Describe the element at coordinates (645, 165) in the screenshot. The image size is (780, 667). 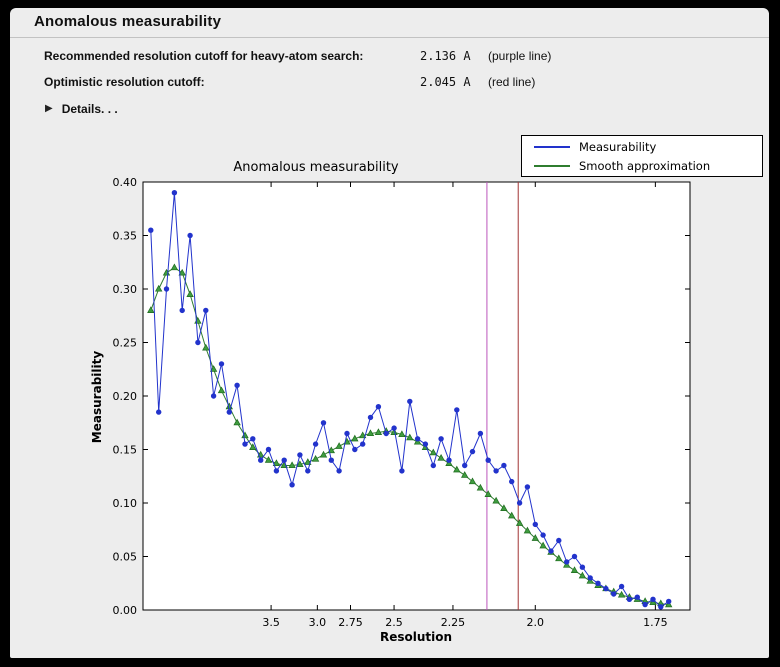
I see `legend-label-smooth-approximation: Smooth approximation` at that location.